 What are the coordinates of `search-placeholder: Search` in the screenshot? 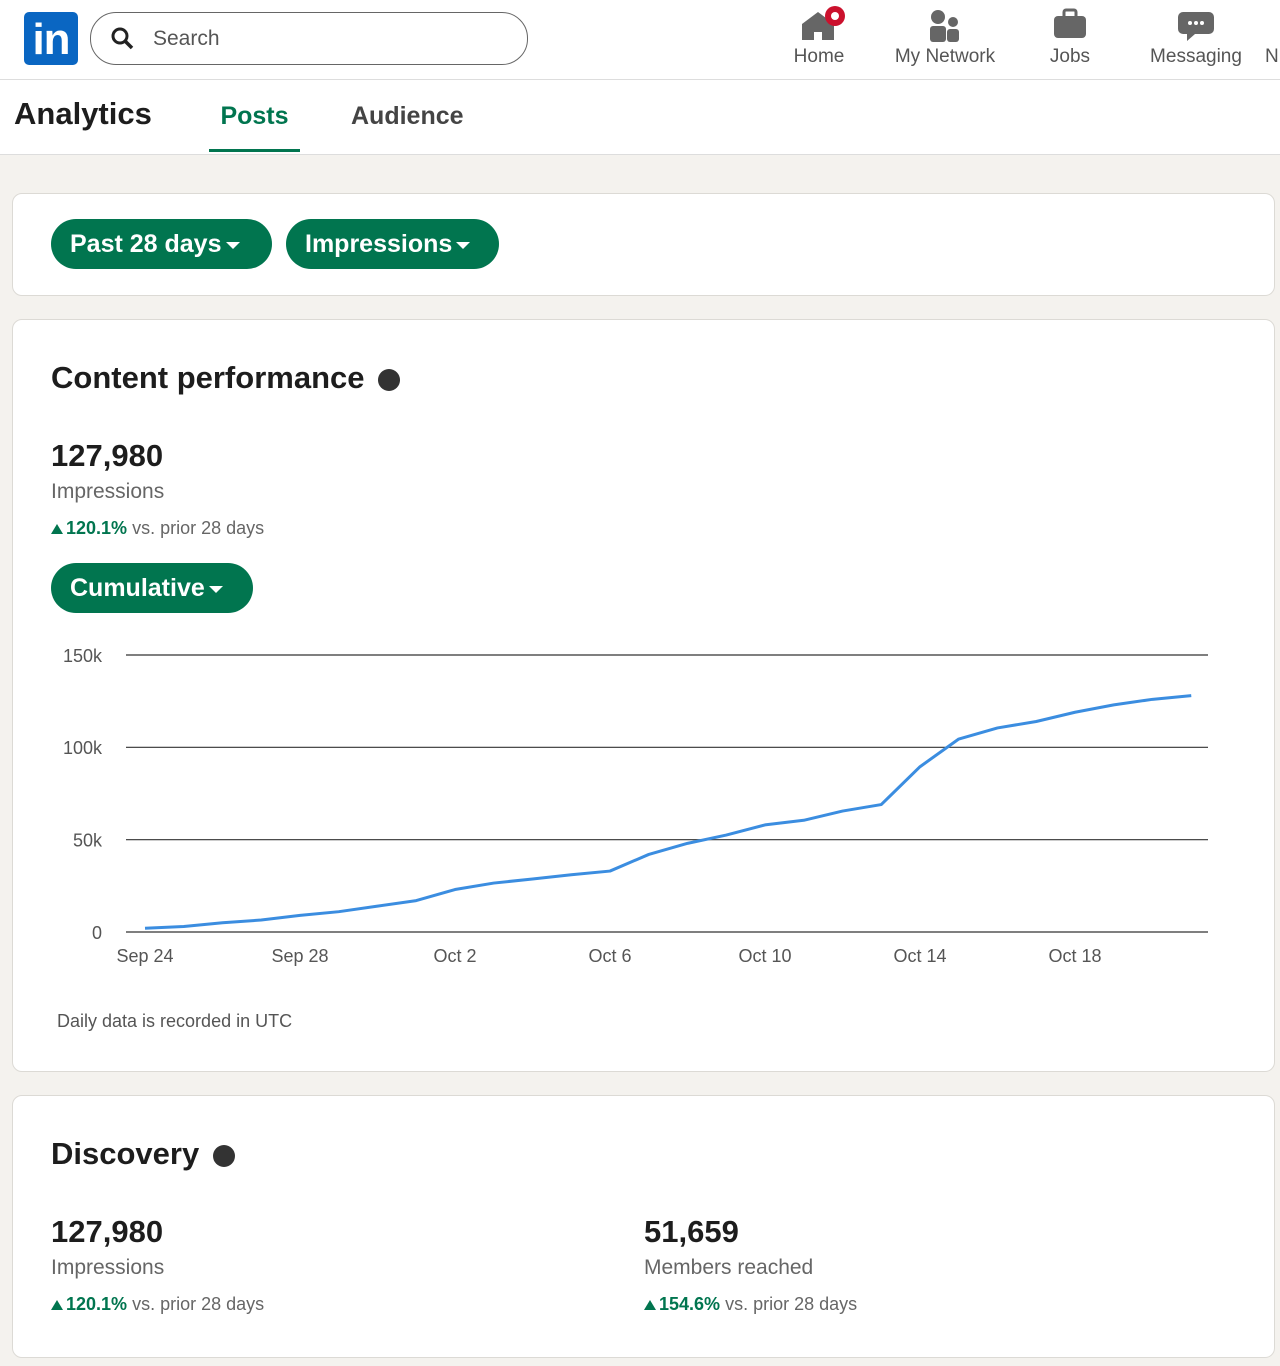 It's located at (186, 38).